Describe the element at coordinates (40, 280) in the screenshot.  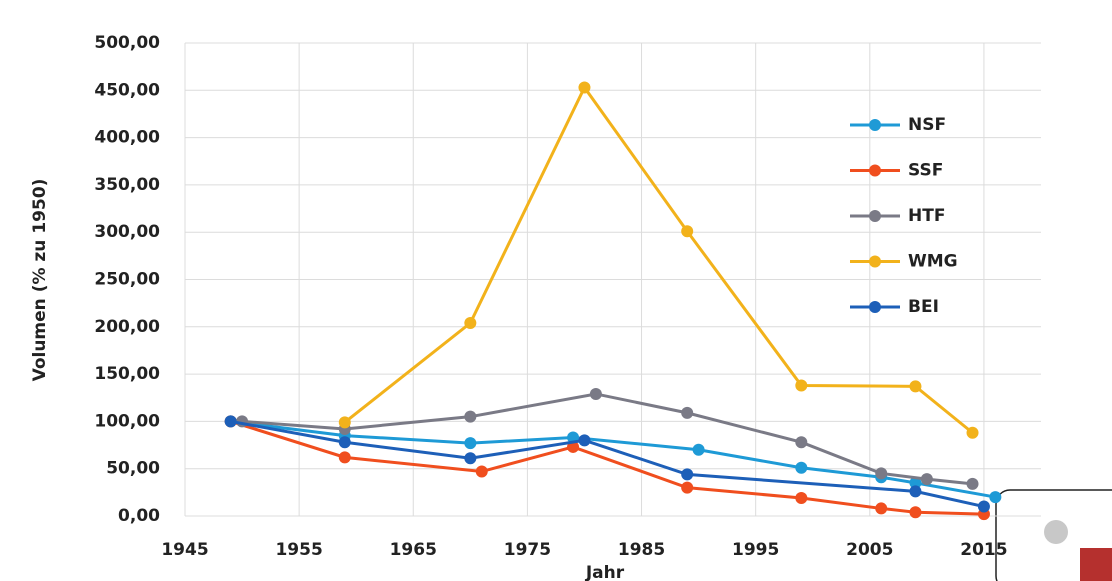
I see `y-axis-label: Volumen (% zu 1950)` at that location.